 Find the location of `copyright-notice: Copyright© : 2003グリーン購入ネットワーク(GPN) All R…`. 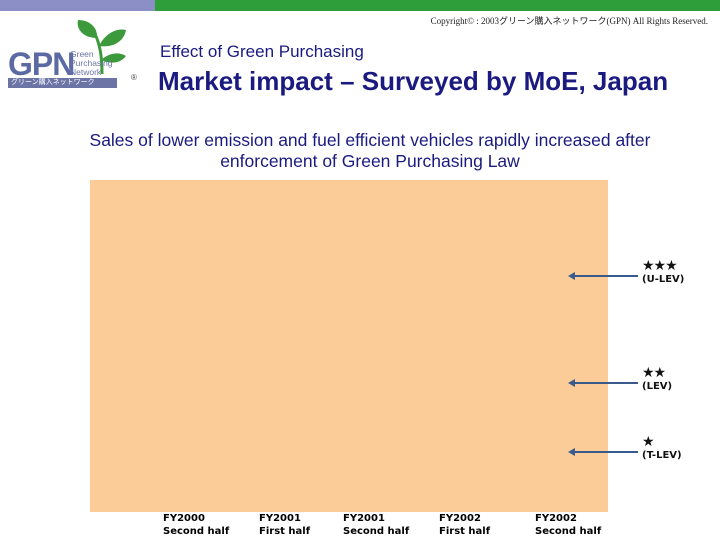

copyright-notice: Copyright© : 2003グリーン購入ネットワーク(GPN) All R… is located at coordinates (569, 21).